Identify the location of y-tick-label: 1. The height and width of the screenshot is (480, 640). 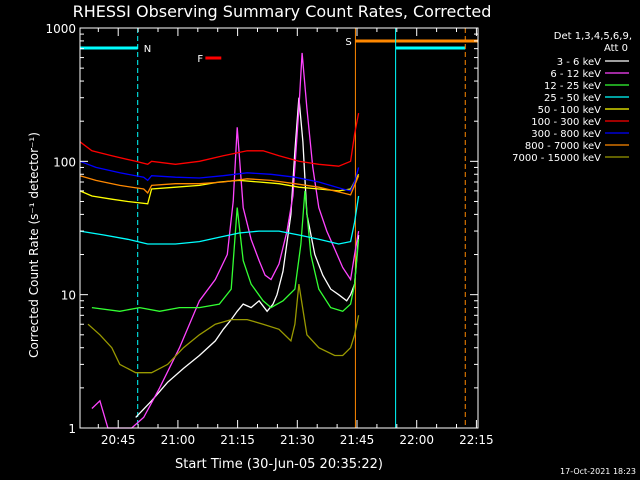
(72, 429).